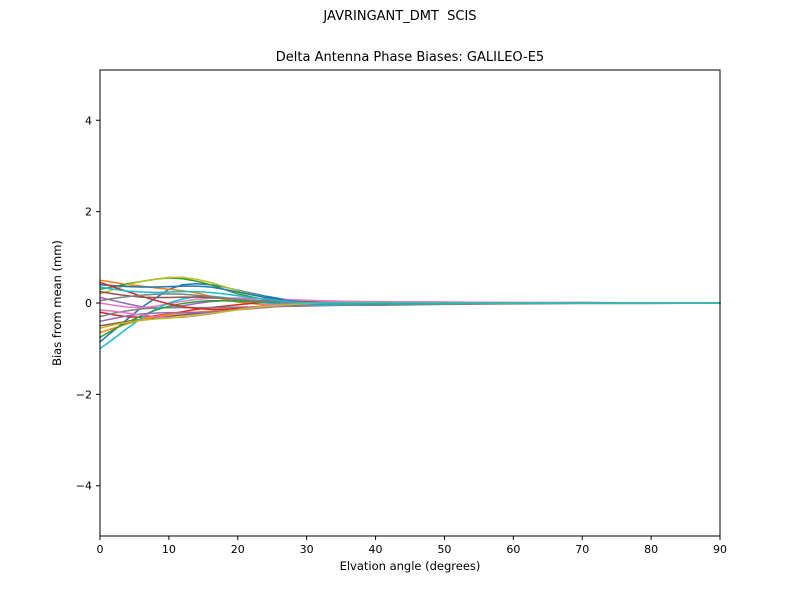 Image resolution: width=800 pixels, height=600 pixels. What do you see at coordinates (410, 57) in the screenshot?
I see `chart-subtitle: Delta Antenna Phase Biases: GALILEO-E5` at bounding box center [410, 57].